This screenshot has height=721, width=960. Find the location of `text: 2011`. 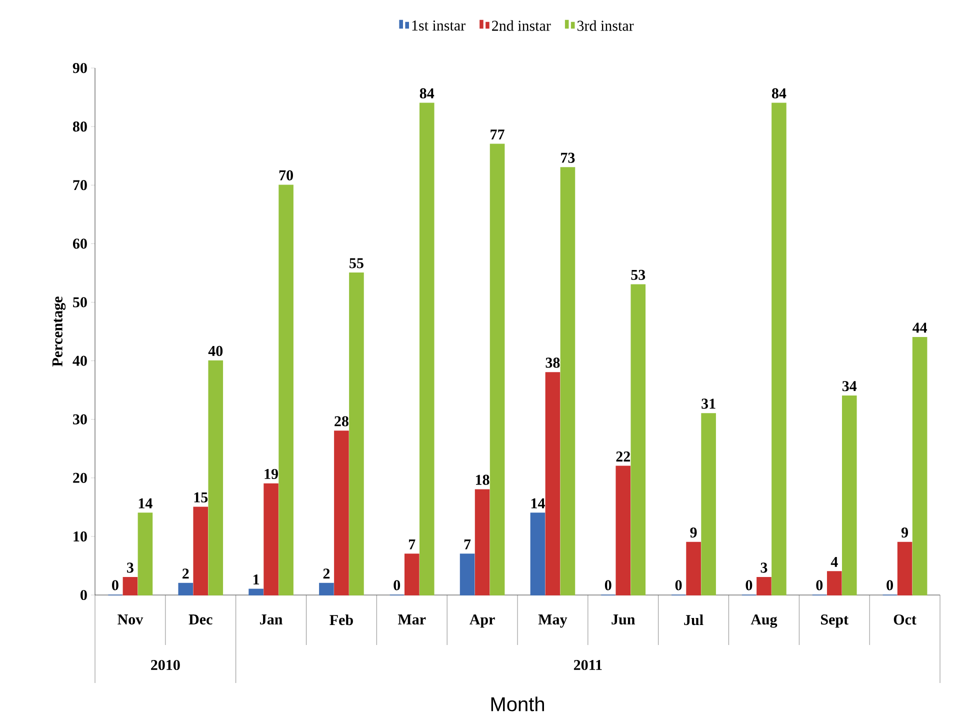

text: 2011 is located at coordinates (588, 665).